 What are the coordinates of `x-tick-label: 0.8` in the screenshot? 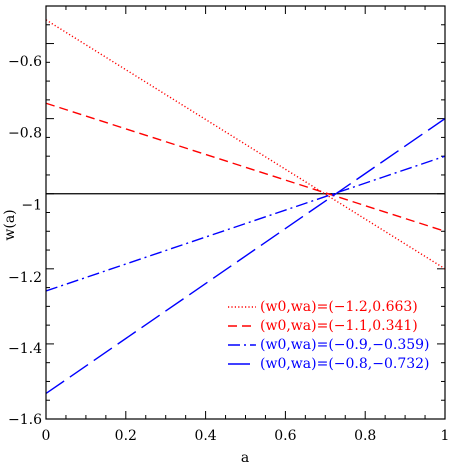 It's located at (365, 436).